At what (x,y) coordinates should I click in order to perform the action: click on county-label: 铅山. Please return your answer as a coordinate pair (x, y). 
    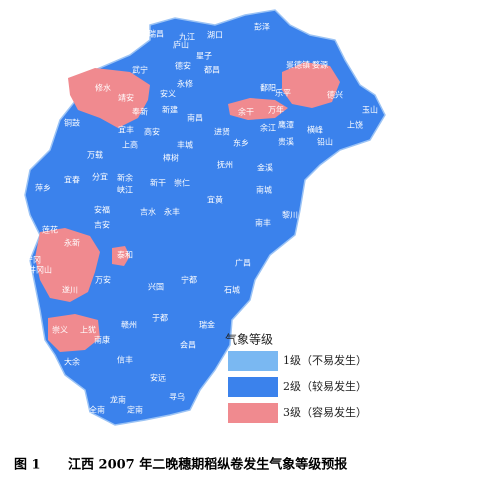
    Looking at the image, I should click on (325, 142).